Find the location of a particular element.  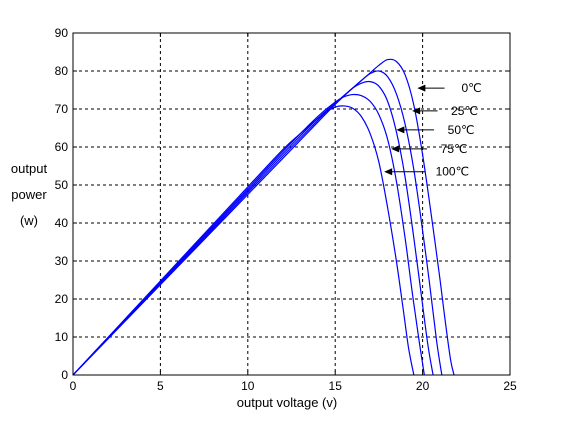

annotation-label: 50℃ is located at coordinates (461, 130).